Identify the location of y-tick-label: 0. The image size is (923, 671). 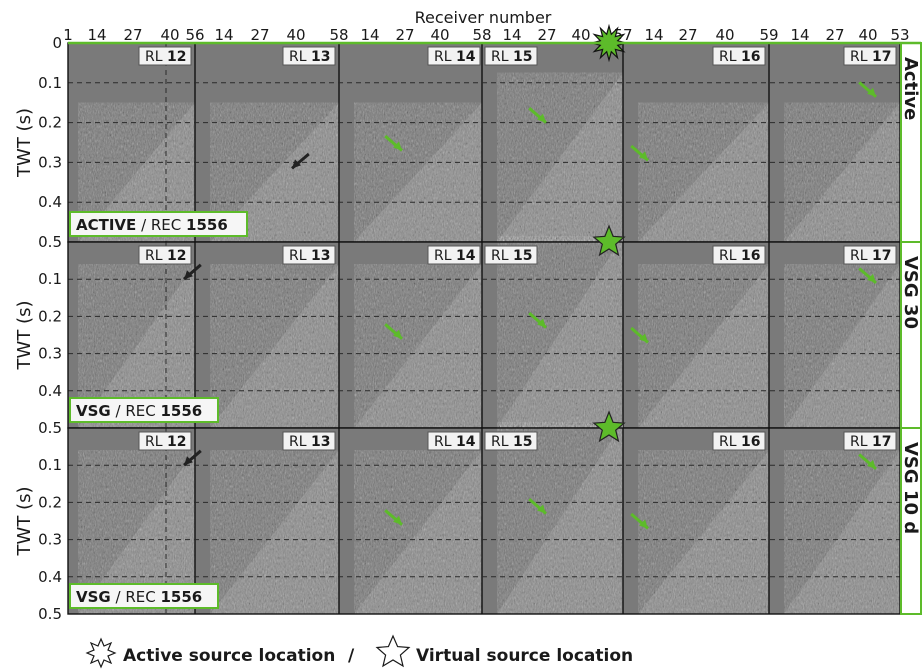
(57, 43).